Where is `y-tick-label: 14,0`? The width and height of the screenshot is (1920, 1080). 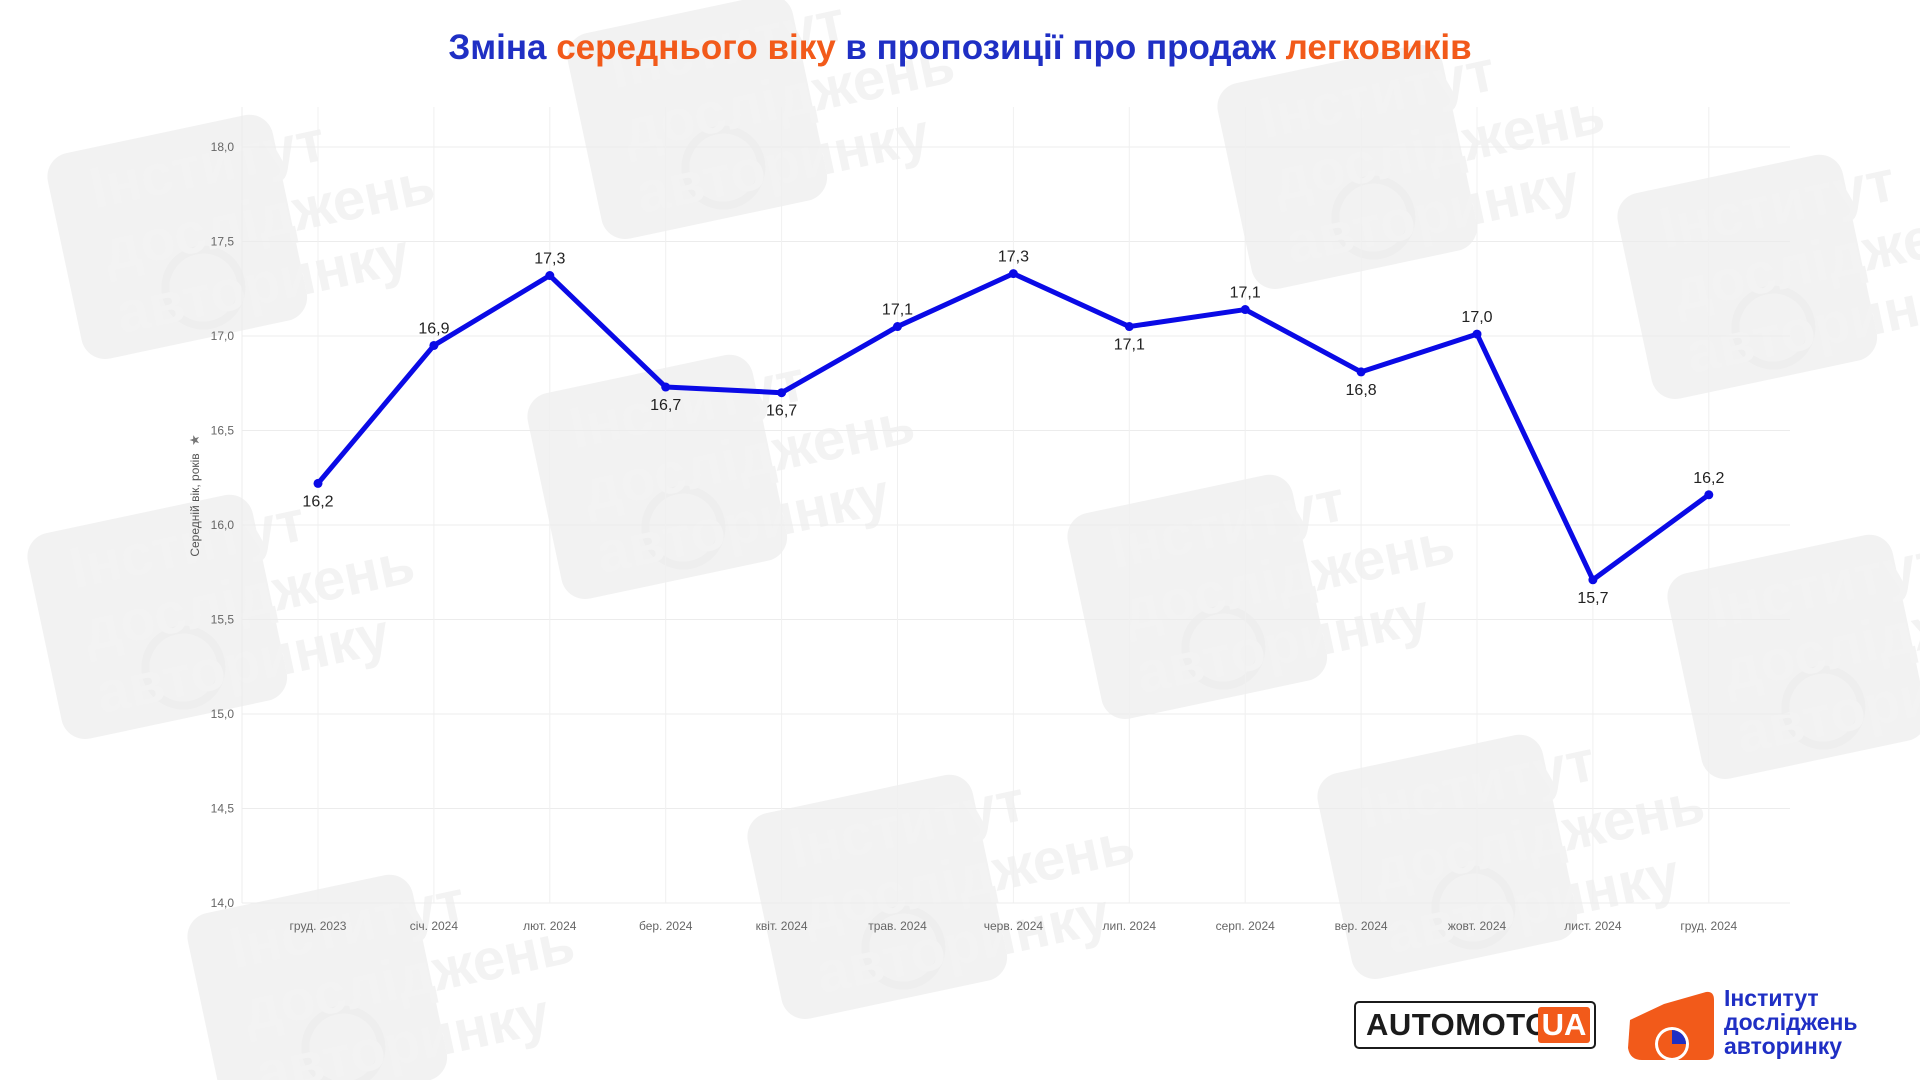 y-tick-label: 14,0 is located at coordinates (223, 903).